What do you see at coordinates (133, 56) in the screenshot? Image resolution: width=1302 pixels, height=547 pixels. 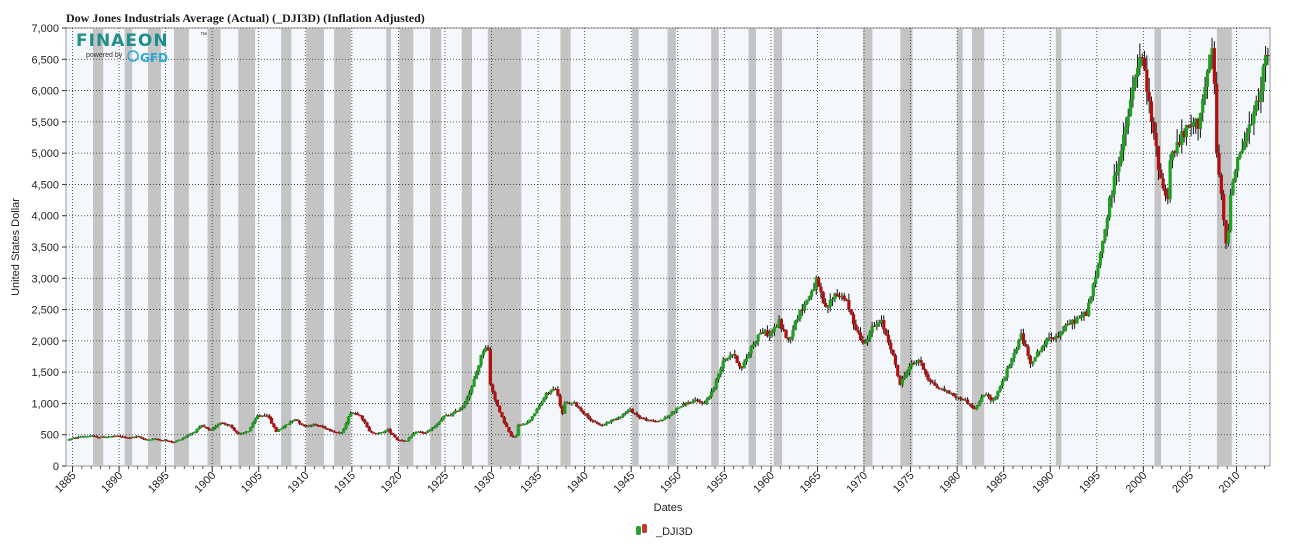 I see `gfd-globe-icon` at bounding box center [133, 56].